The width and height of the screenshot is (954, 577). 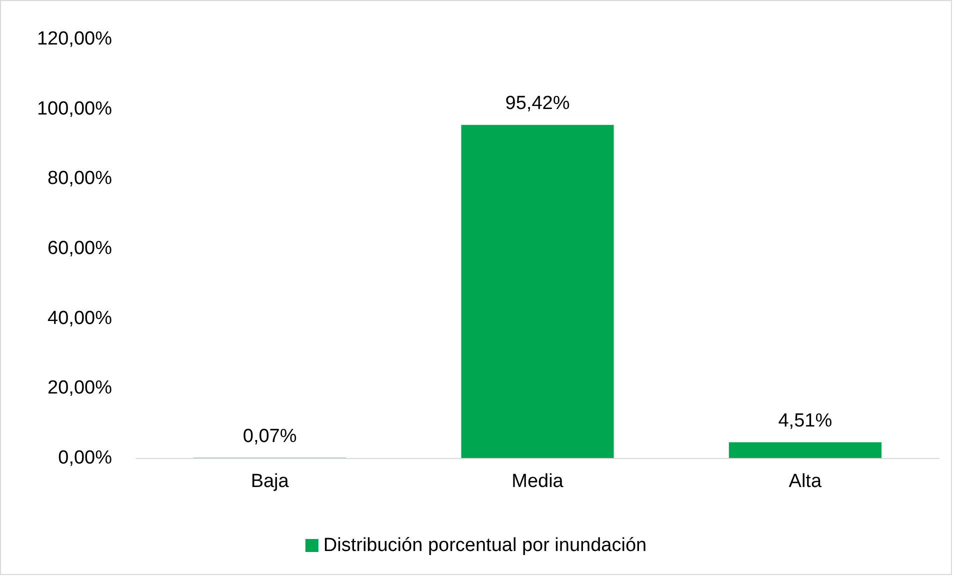 I want to click on y-tick-label: 80,00%, so click(x=80, y=179).